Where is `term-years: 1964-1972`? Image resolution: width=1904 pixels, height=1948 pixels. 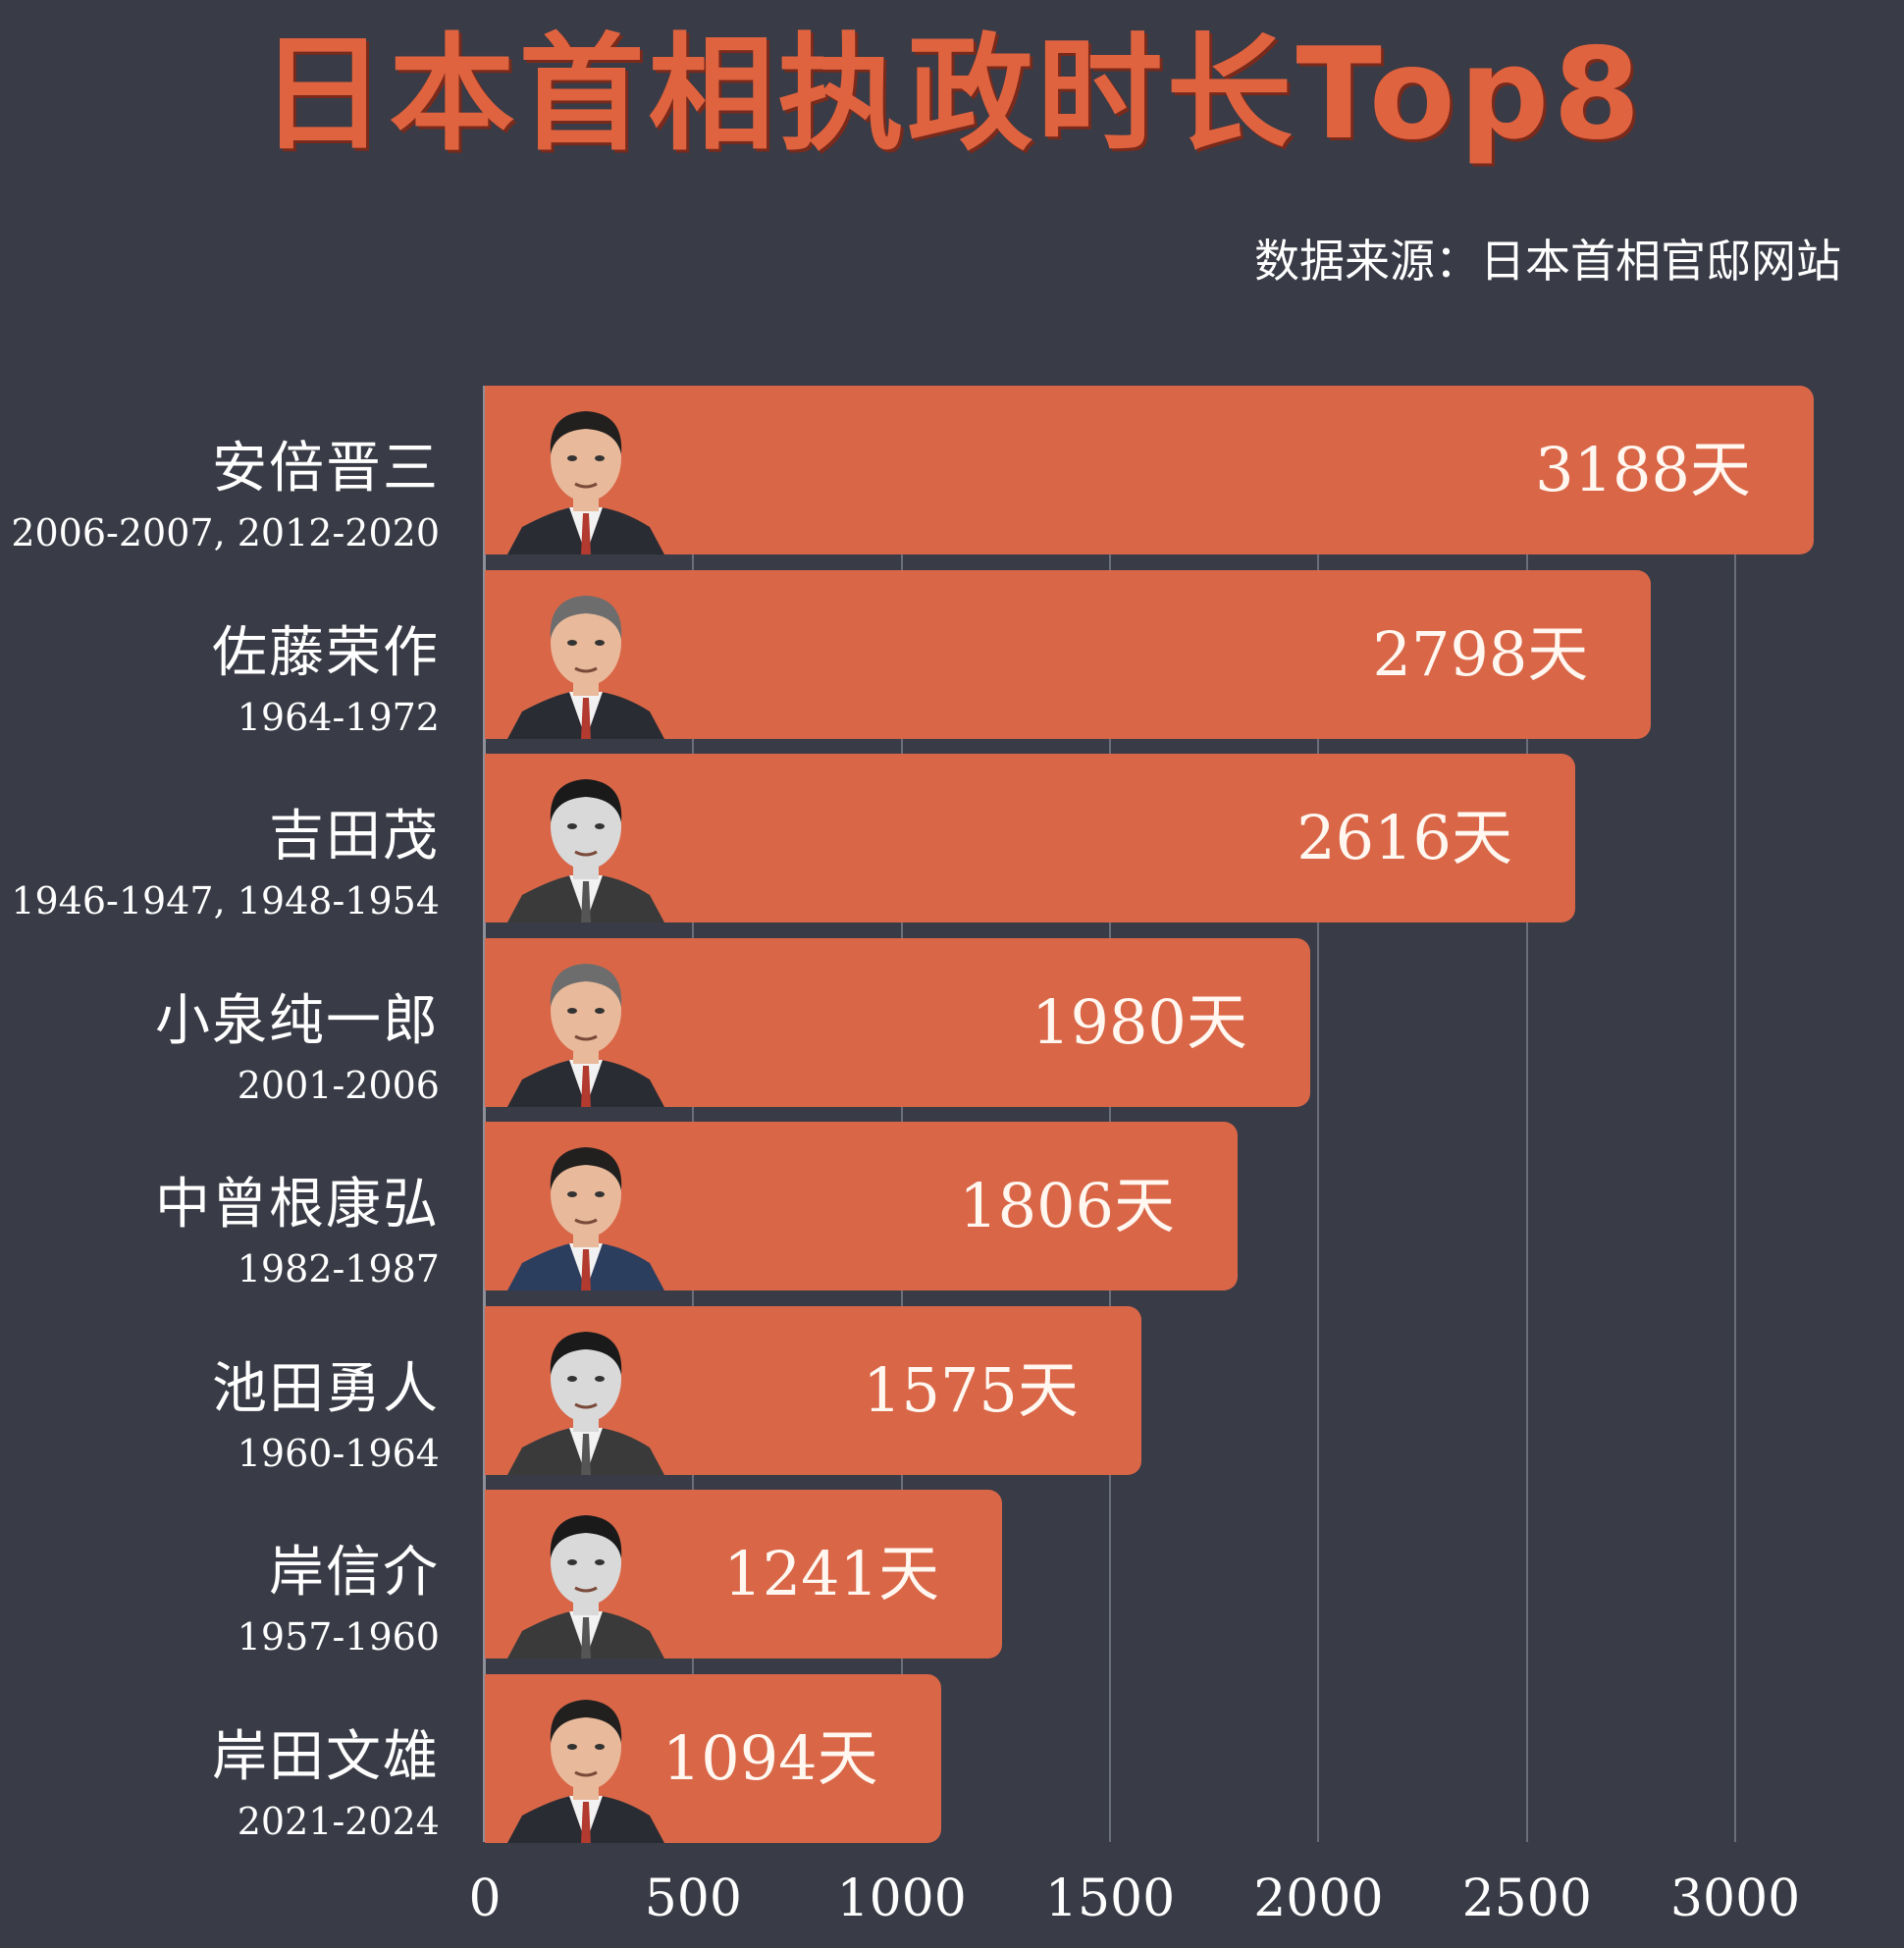
term-years: 1964-1972 is located at coordinates (338, 717).